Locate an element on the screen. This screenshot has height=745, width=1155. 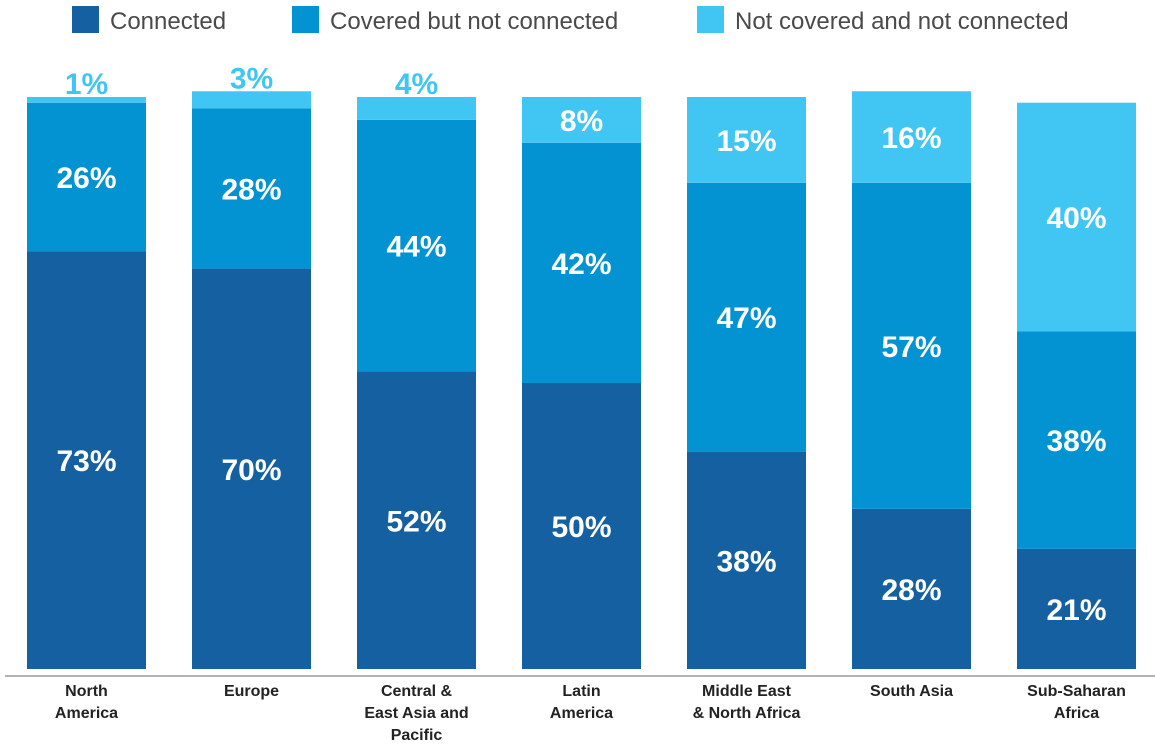
bar-segment-south-asia-covered-but-not-connected is located at coordinates (911, 345).